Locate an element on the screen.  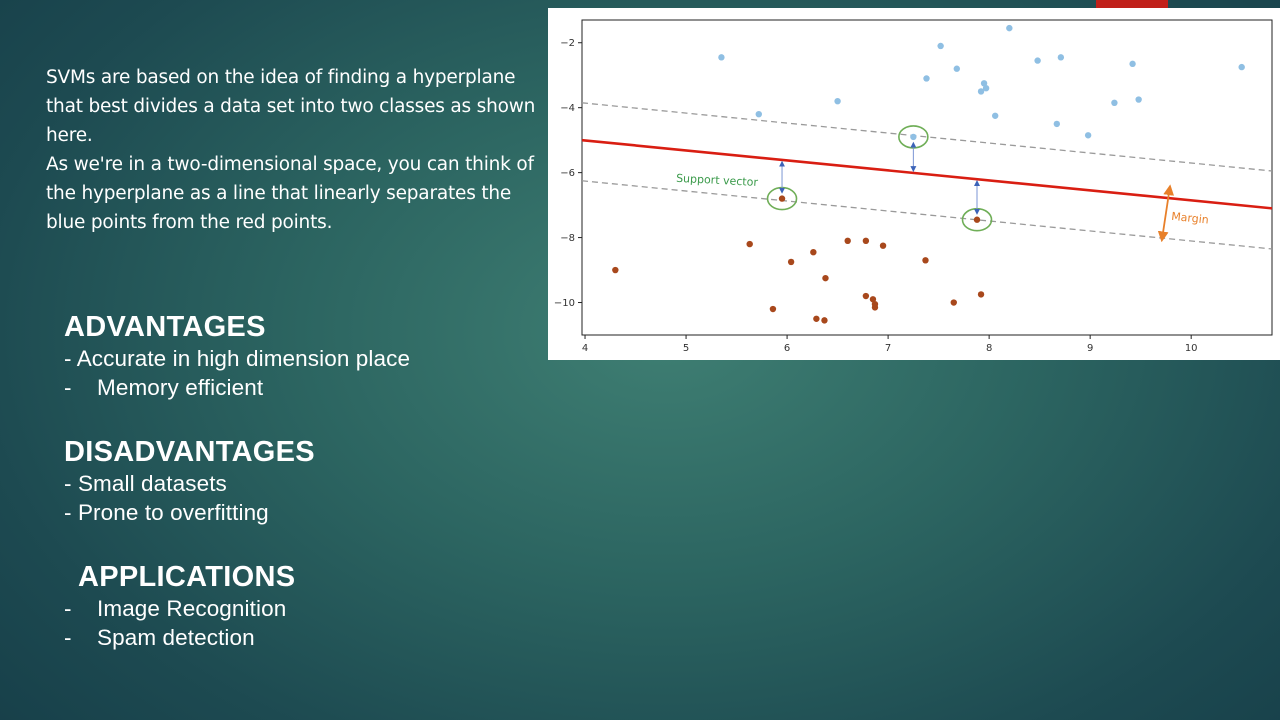
advantages-heading: ADVANTAGES is located at coordinates (165, 327).